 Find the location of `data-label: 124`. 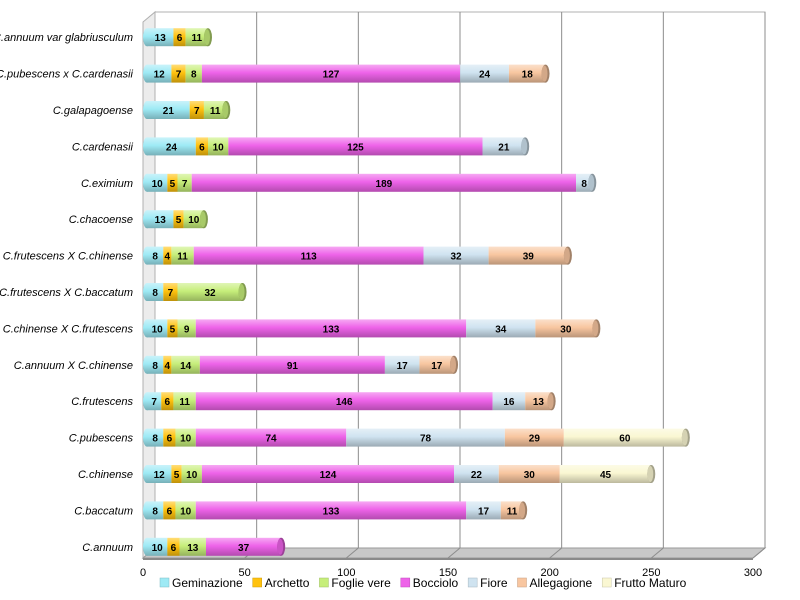

data-label: 124 is located at coordinates (328, 475).